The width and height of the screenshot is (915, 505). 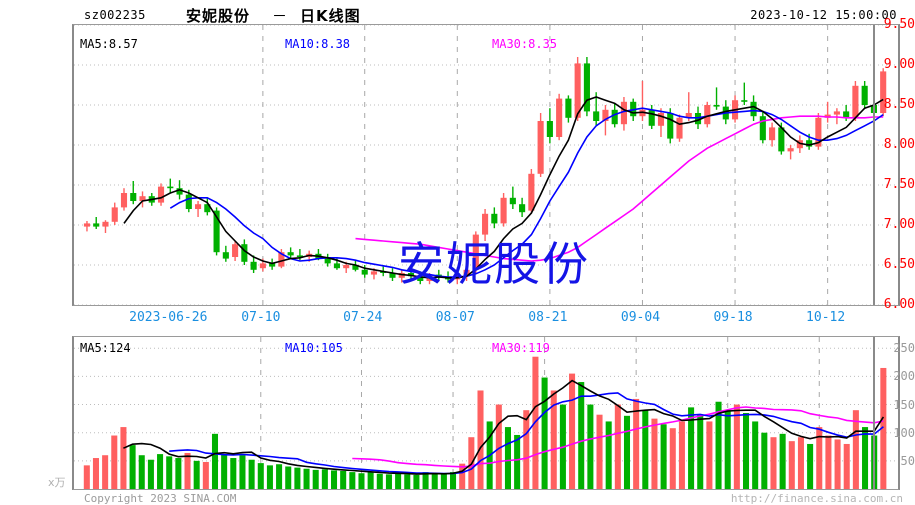 I want to click on price-ma5-legend: MA5:8.57, so click(x=109, y=44).